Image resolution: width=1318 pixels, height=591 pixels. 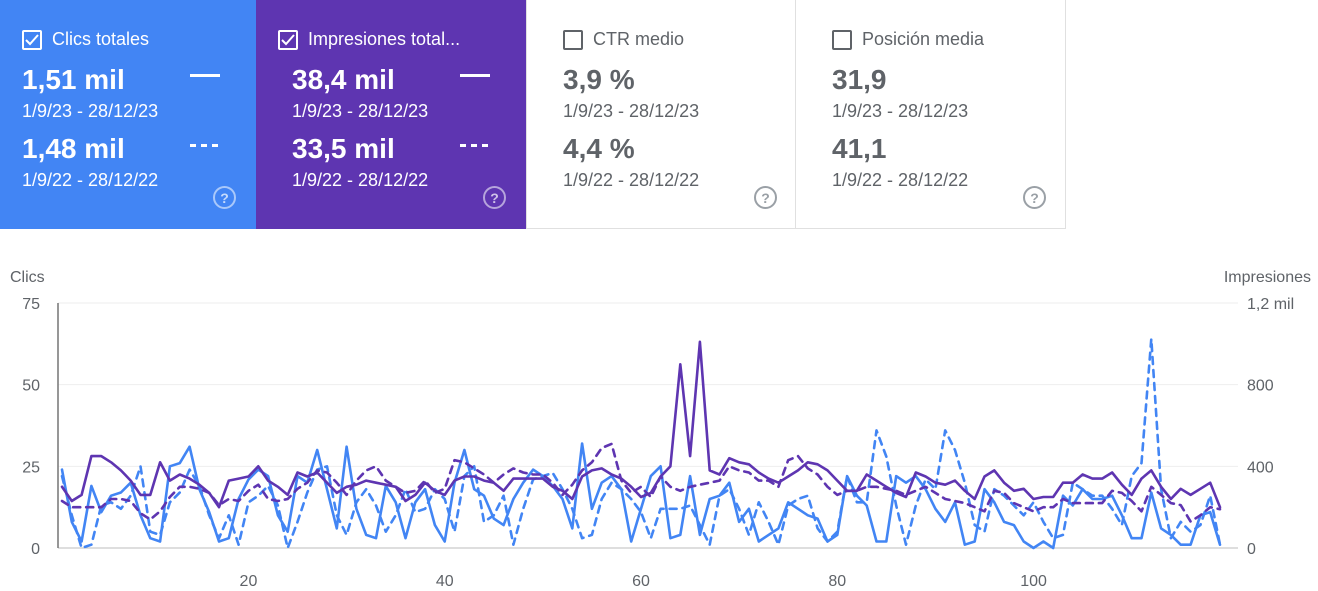 I want to click on x-tick-label: 60, so click(x=641, y=581).